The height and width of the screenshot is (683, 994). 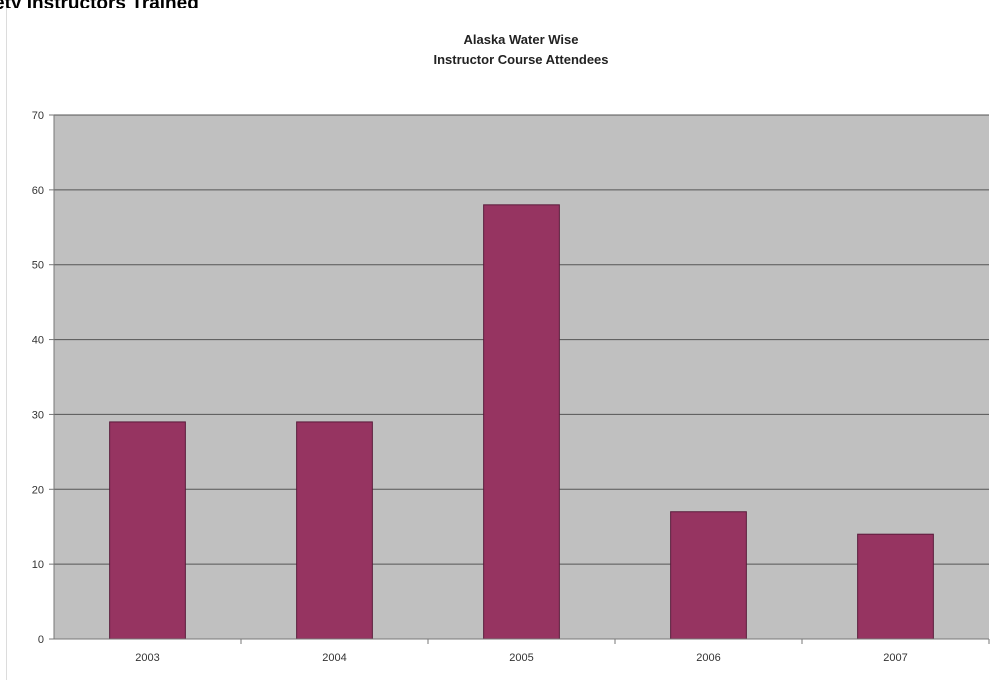 What do you see at coordinates (708, 658) in the screenshot?
I see `x-tick-label: 2006` at bounding box center [708, 658].